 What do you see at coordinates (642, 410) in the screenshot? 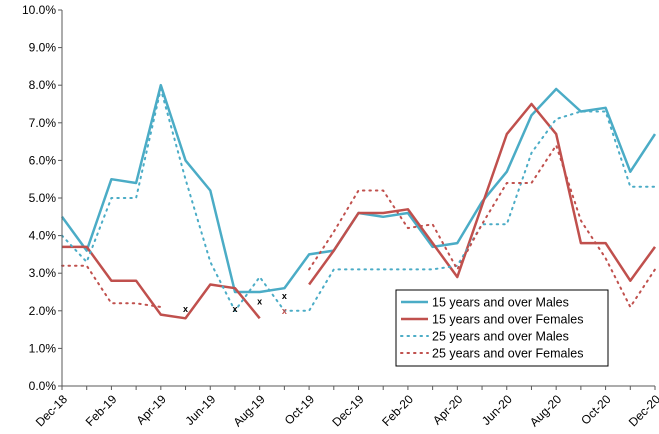
I see `x-tick-label: Dec-20` at bounding box center [642, 410].